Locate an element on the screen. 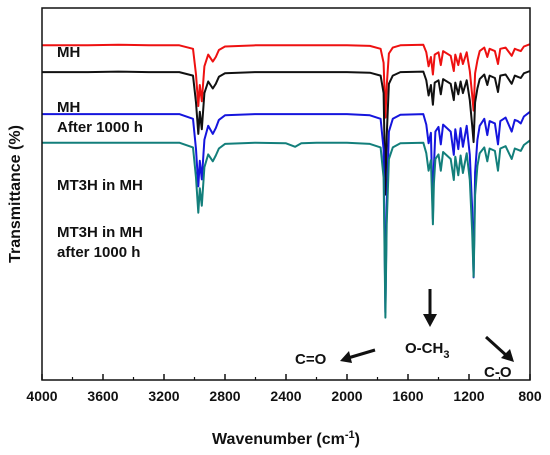 The width and height of the screenshot is (550, 455). series-label-mt3h-aged-line1: MT3H in MH is located at coordinates (100, 232).